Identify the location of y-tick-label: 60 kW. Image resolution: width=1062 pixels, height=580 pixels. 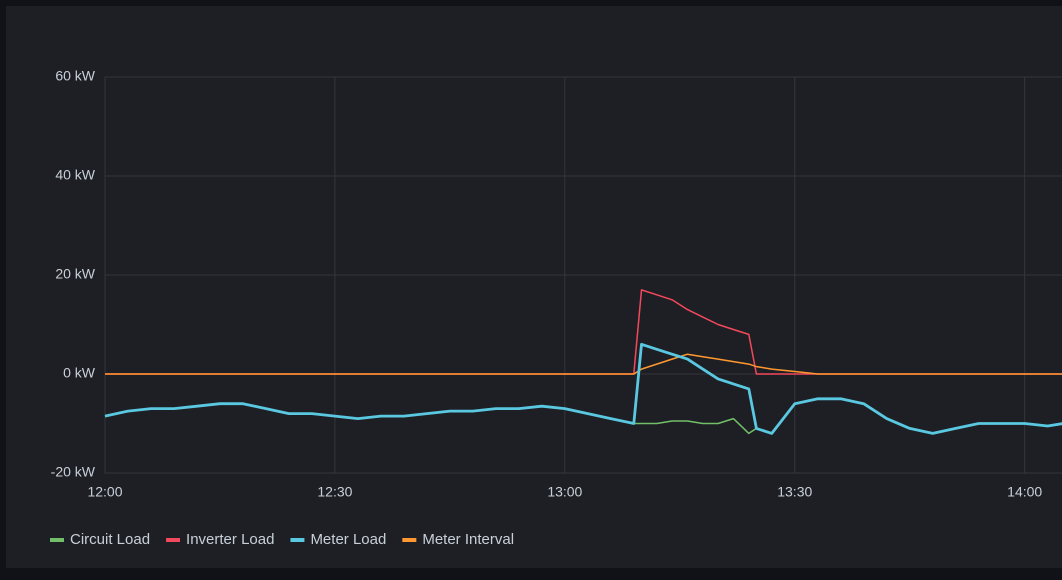
(75, 76).